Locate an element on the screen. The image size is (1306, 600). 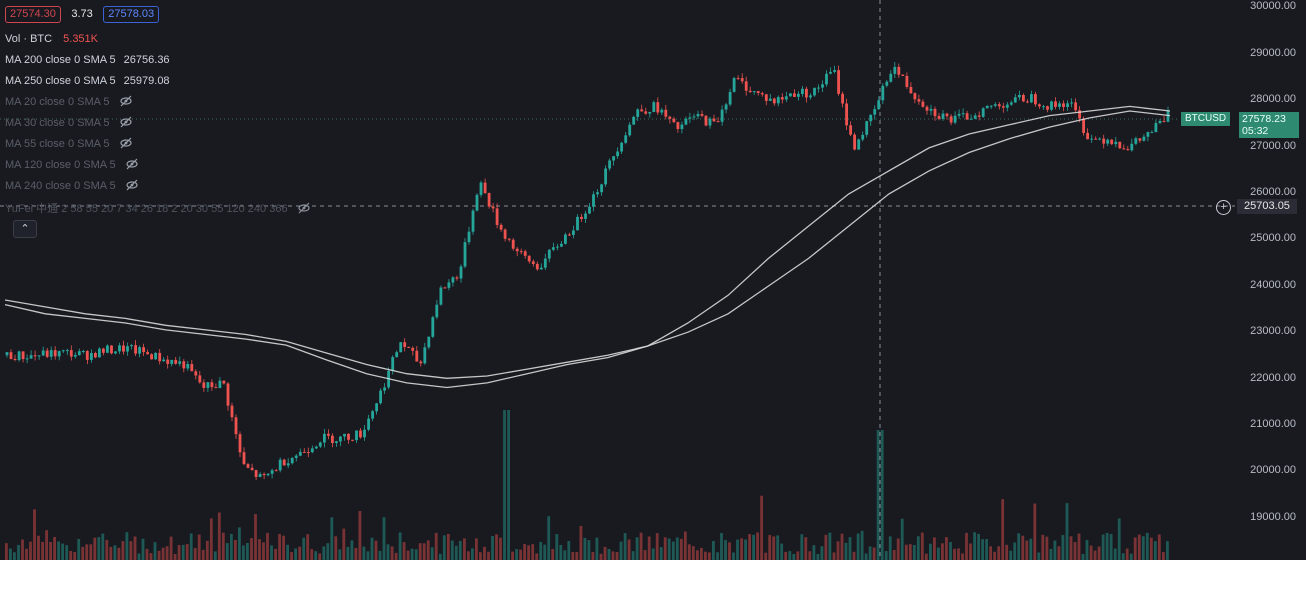
legend-ma-200: MA 200 close 0 SMA 5 26756.36 is located at coordinates (87, 60).